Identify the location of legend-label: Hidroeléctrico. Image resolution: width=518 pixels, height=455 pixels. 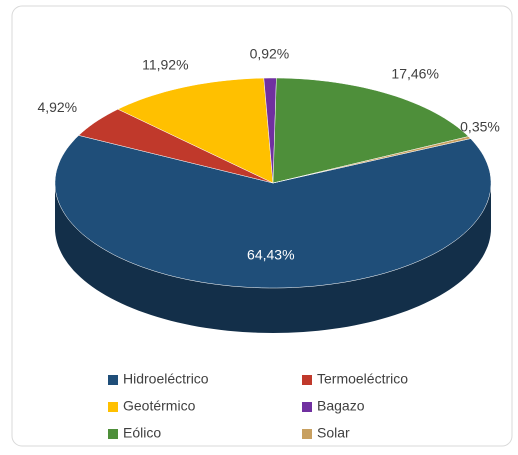
(166, 379).